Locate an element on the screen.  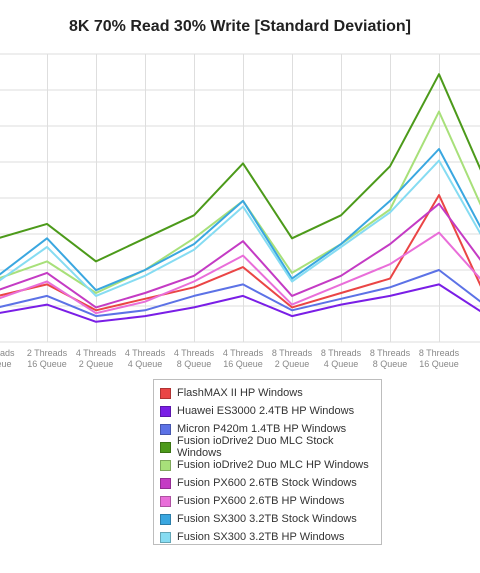
legend-label: FlashMAX II HP Windows is located at coordinates (240, 393).